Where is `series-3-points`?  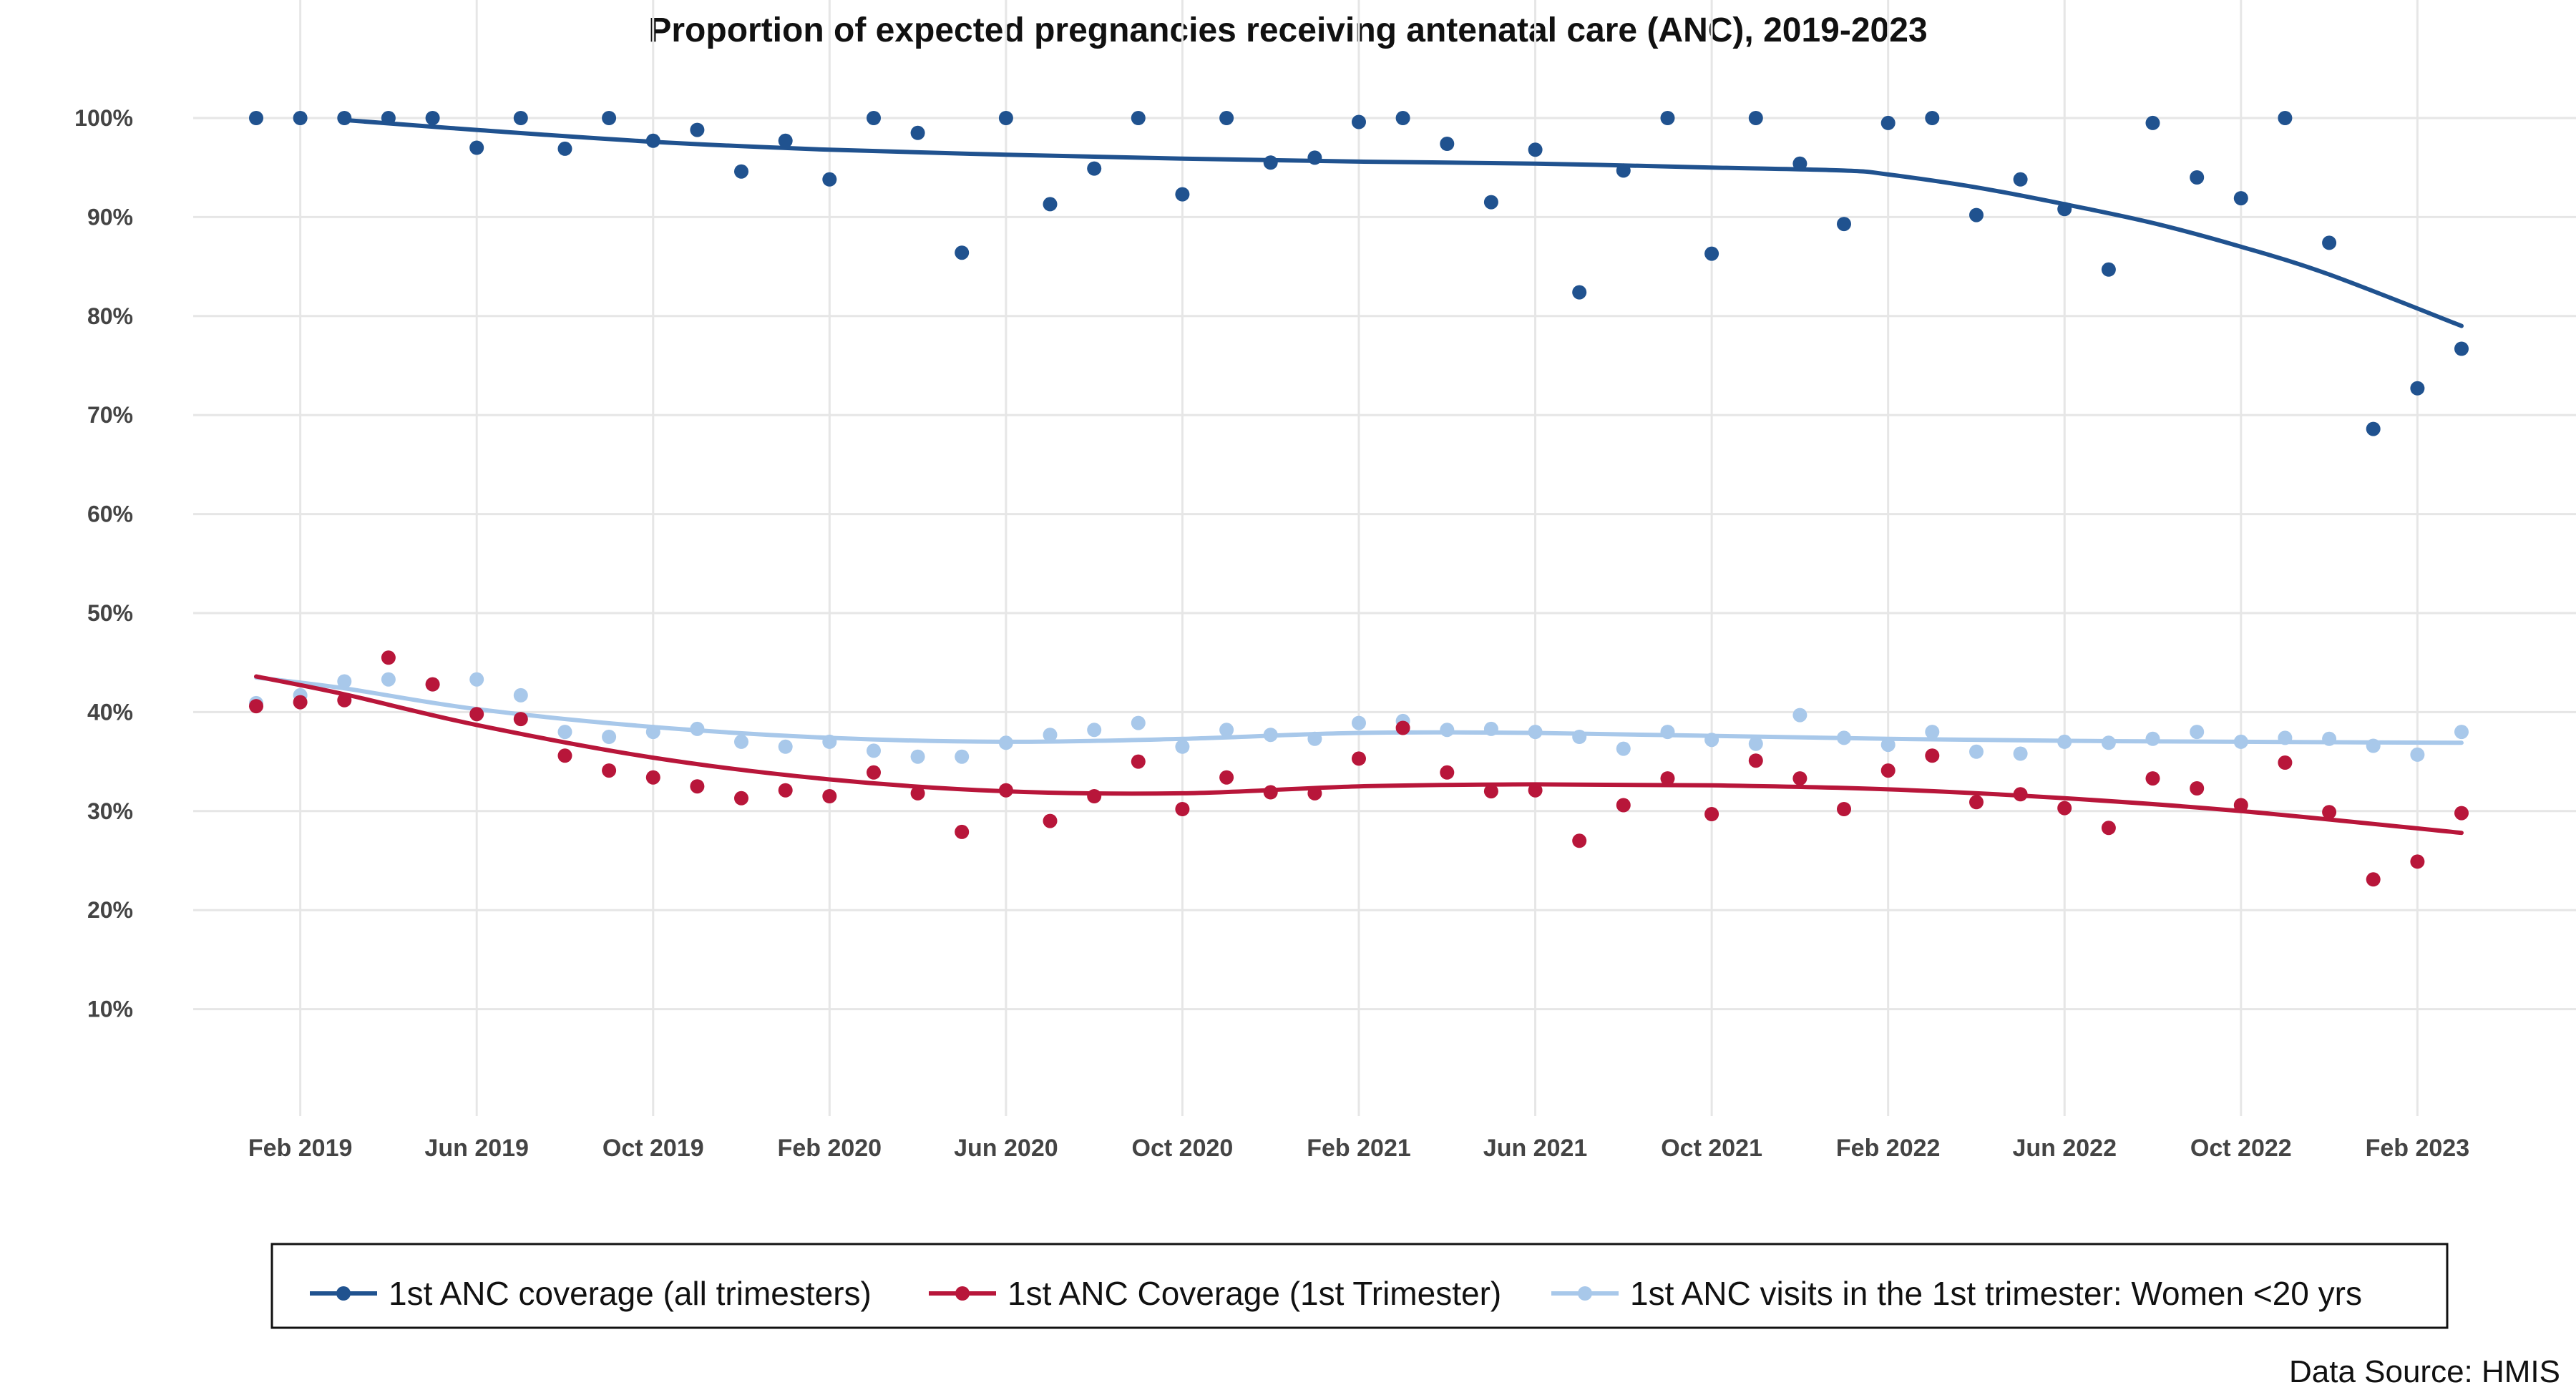
series-3-points is located at coordinates (1359, 718).